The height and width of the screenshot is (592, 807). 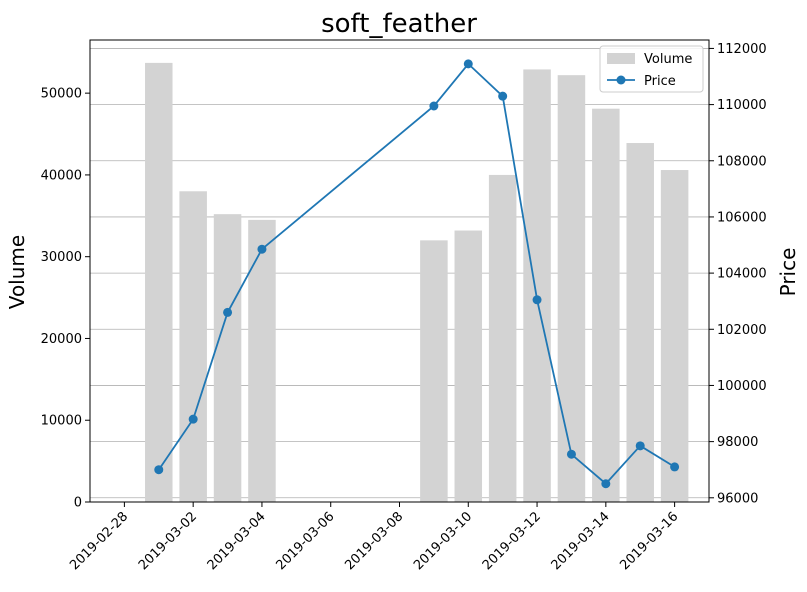 I want to click on y2-axis-title: Price, so click(x=788, y=272).